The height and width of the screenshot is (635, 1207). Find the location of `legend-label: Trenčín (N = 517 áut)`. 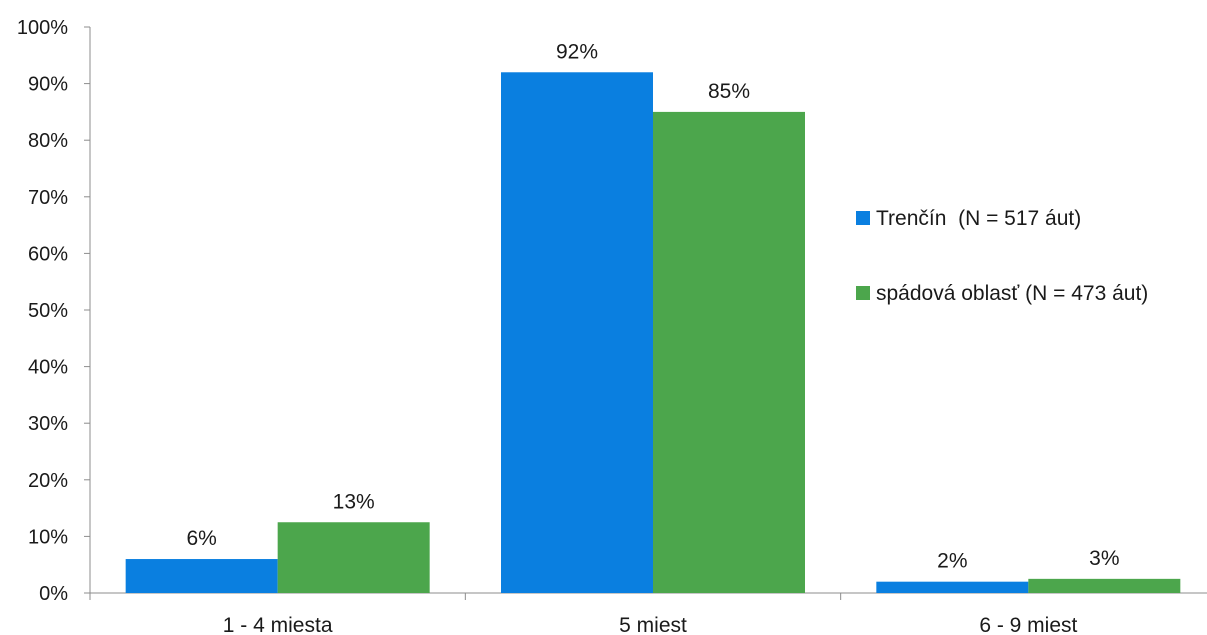

legend-label: Trenčín (N = 517 áut) is located at coordinates (978, 218).